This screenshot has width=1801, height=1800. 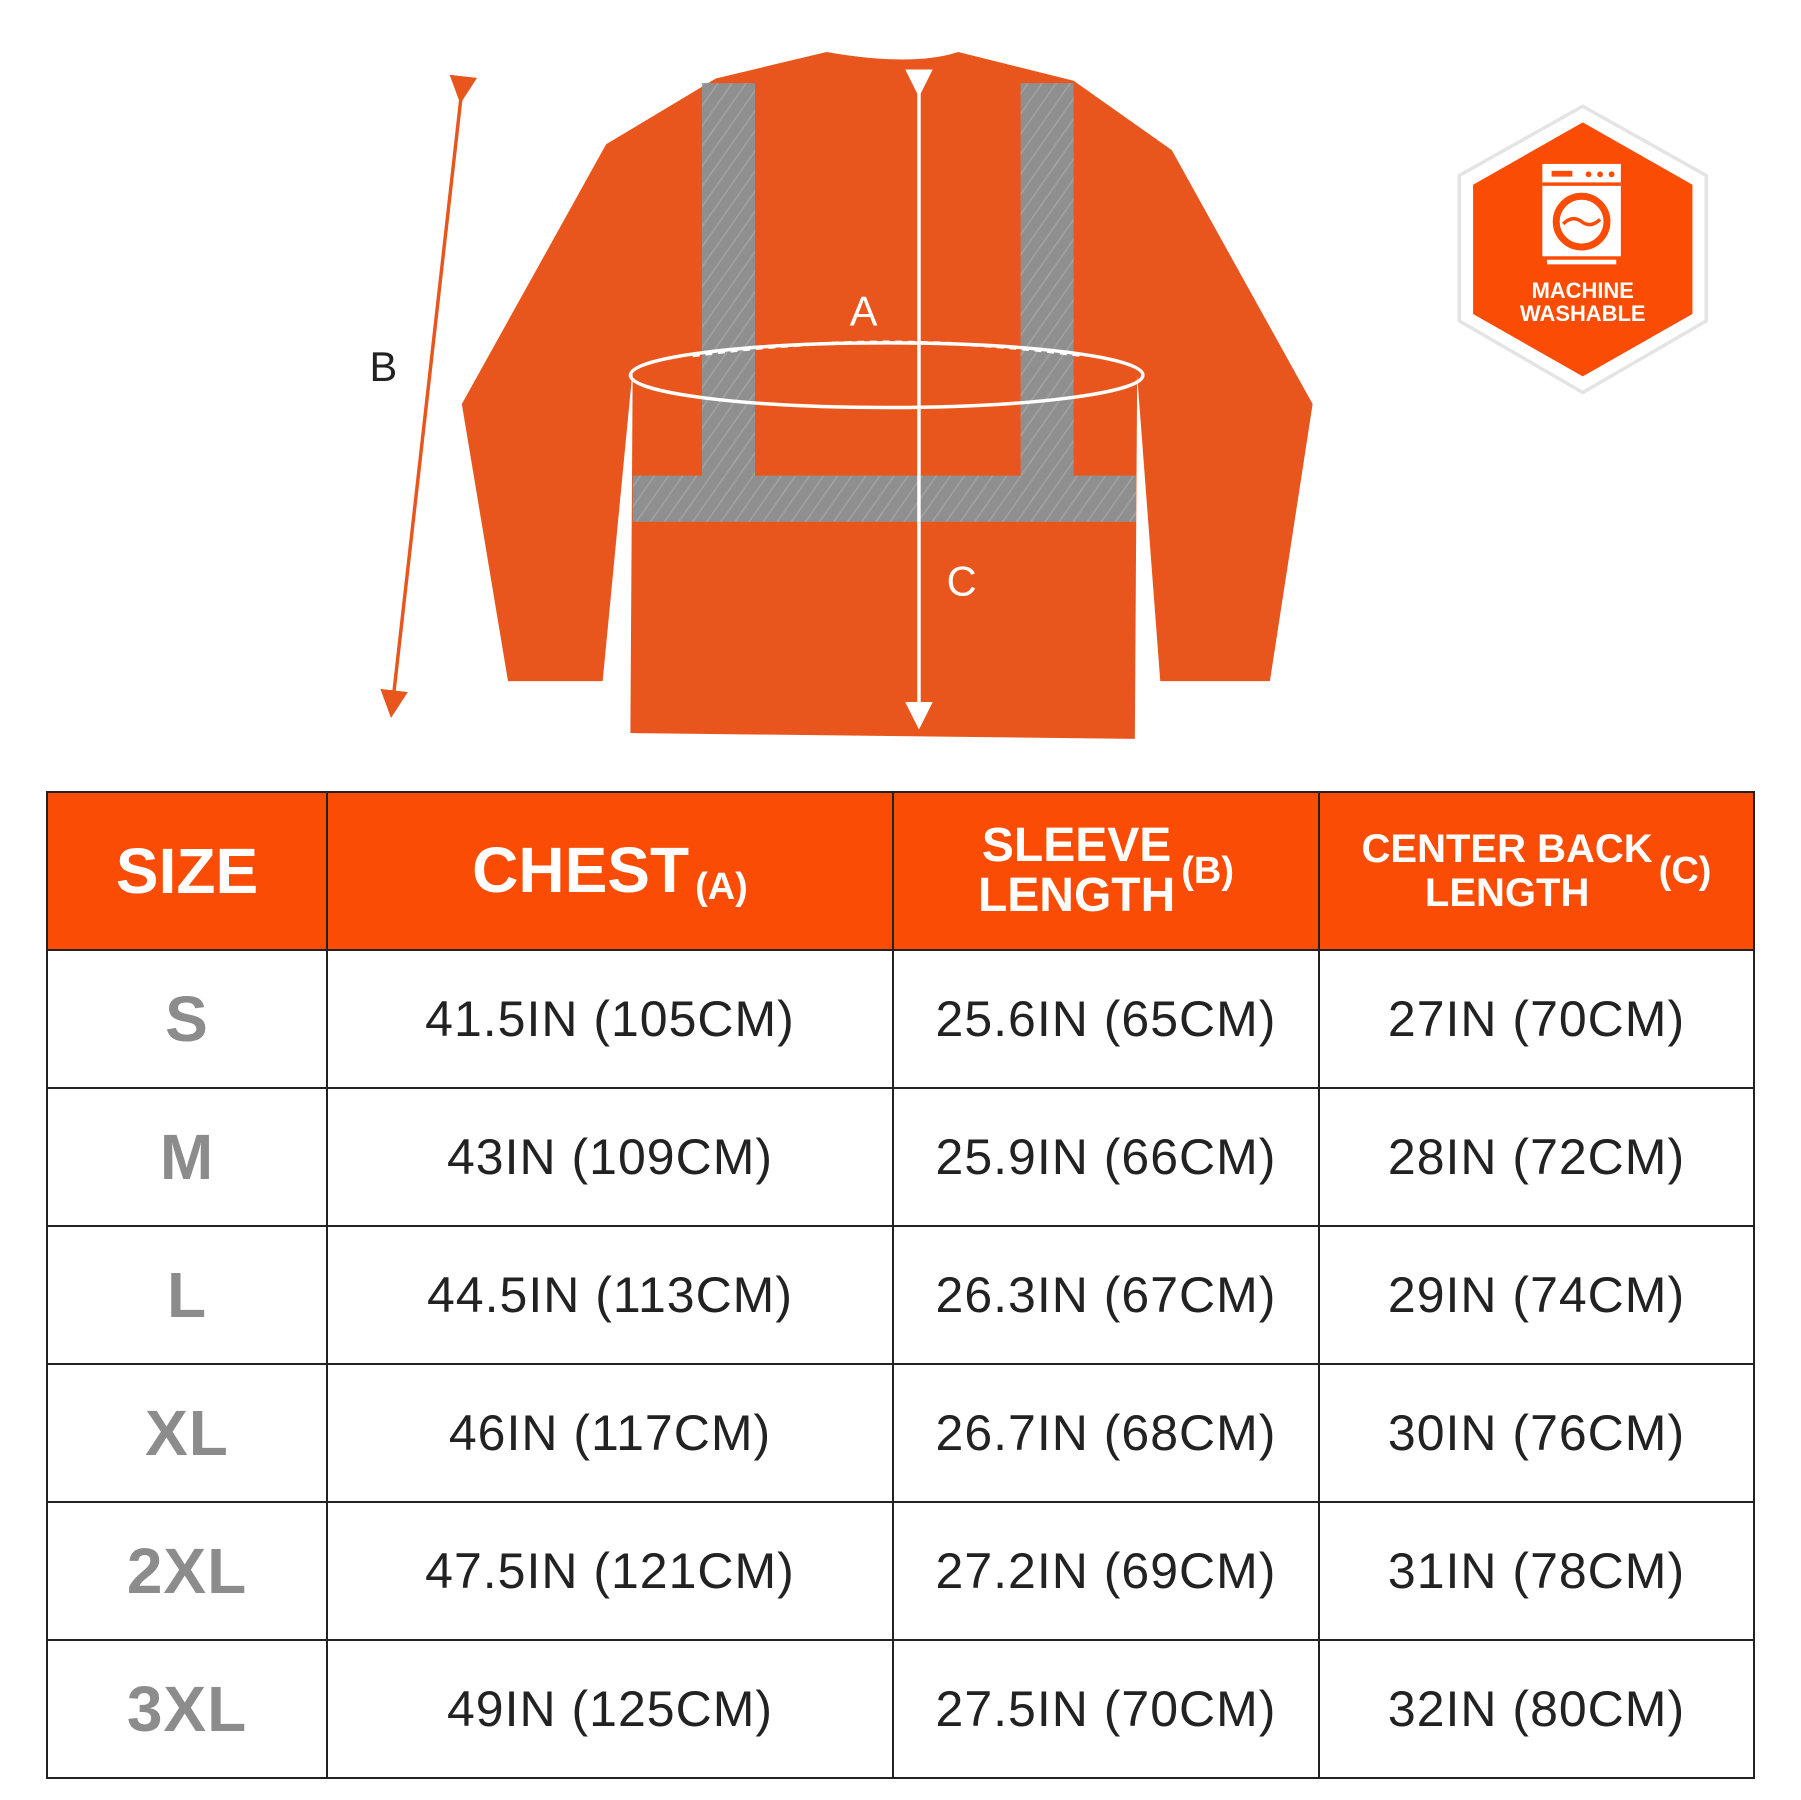 What do you see at coordinates (610, 1709) in the screenshot?
I see `chest-cell: 49IN (125CM)` at bounding box center [610, 1709].